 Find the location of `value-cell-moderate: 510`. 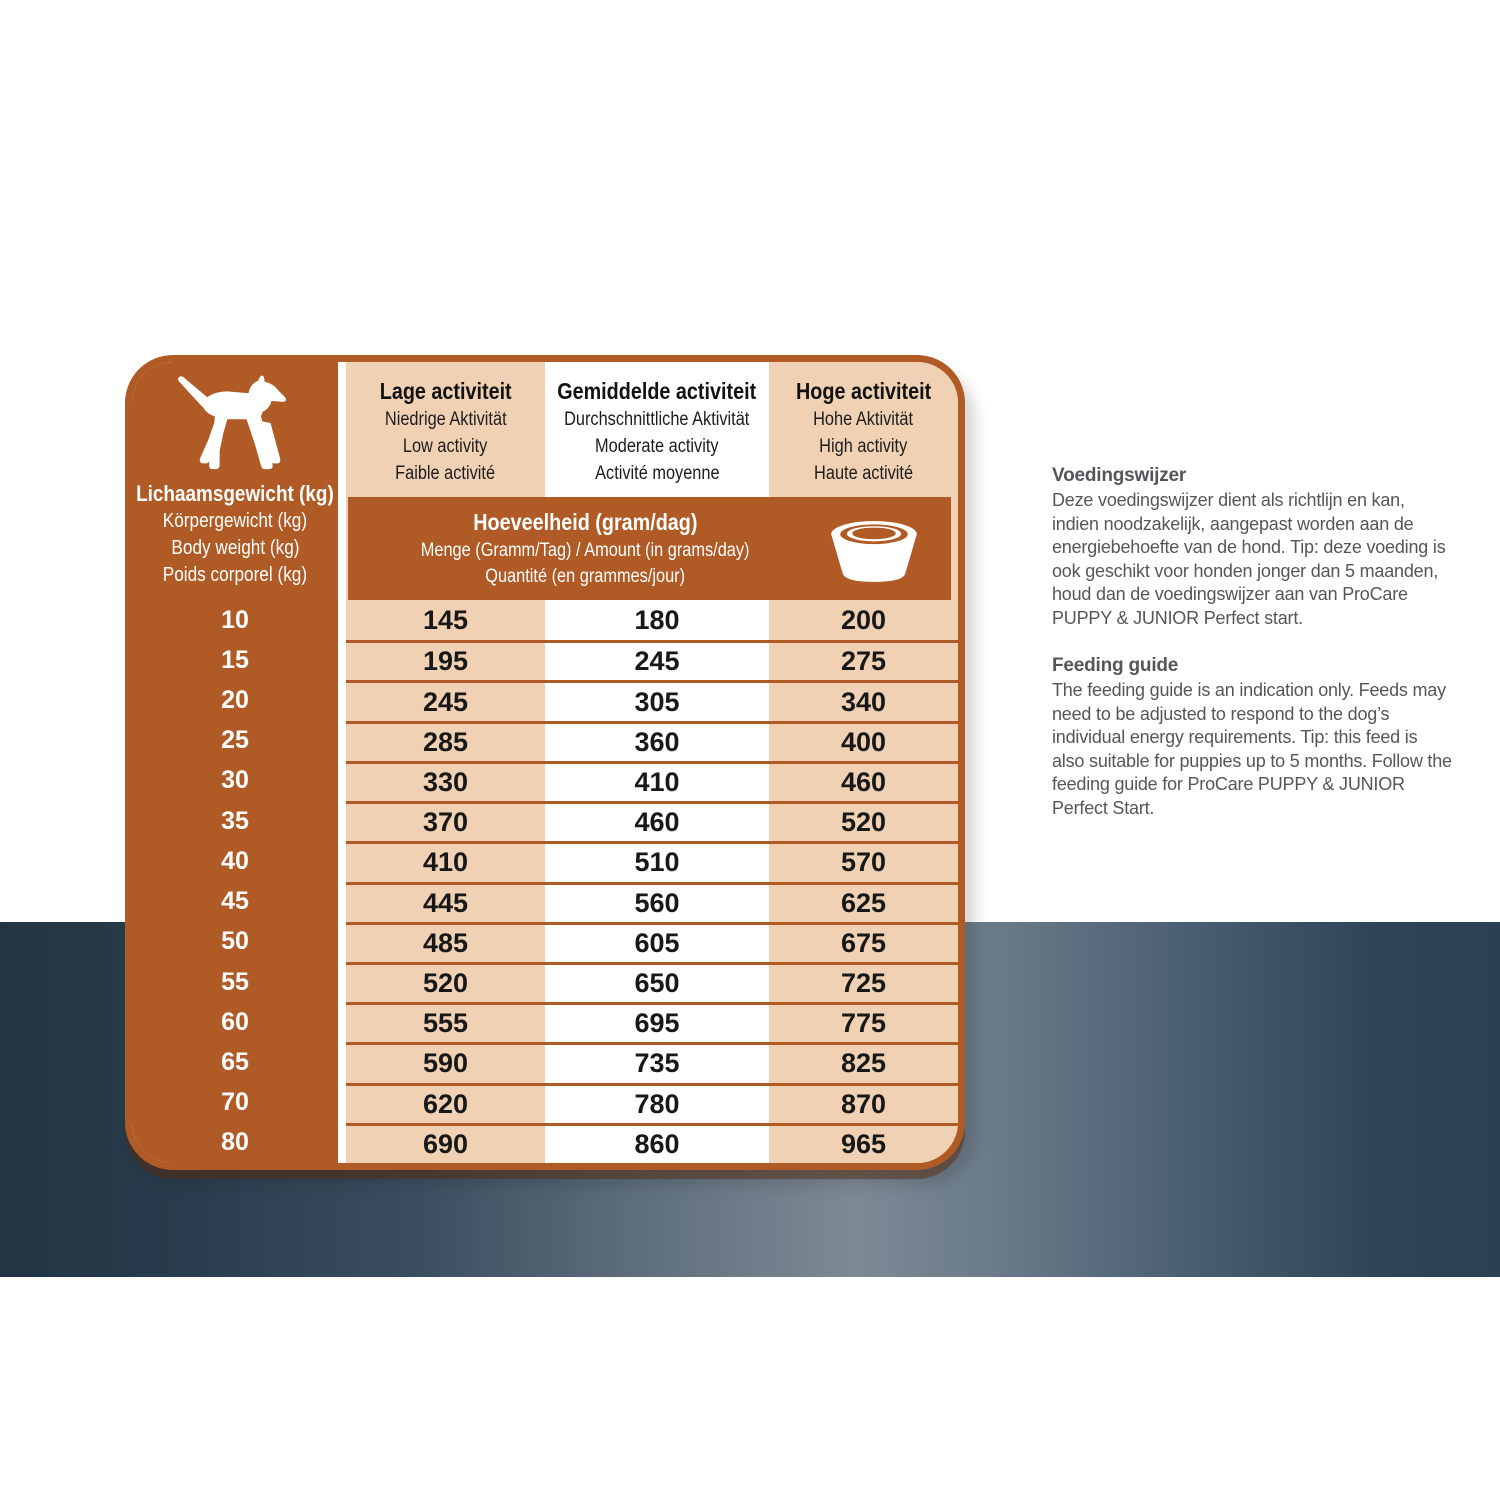

value-cell-moderate: 510 is located at coordinates (657, 861).